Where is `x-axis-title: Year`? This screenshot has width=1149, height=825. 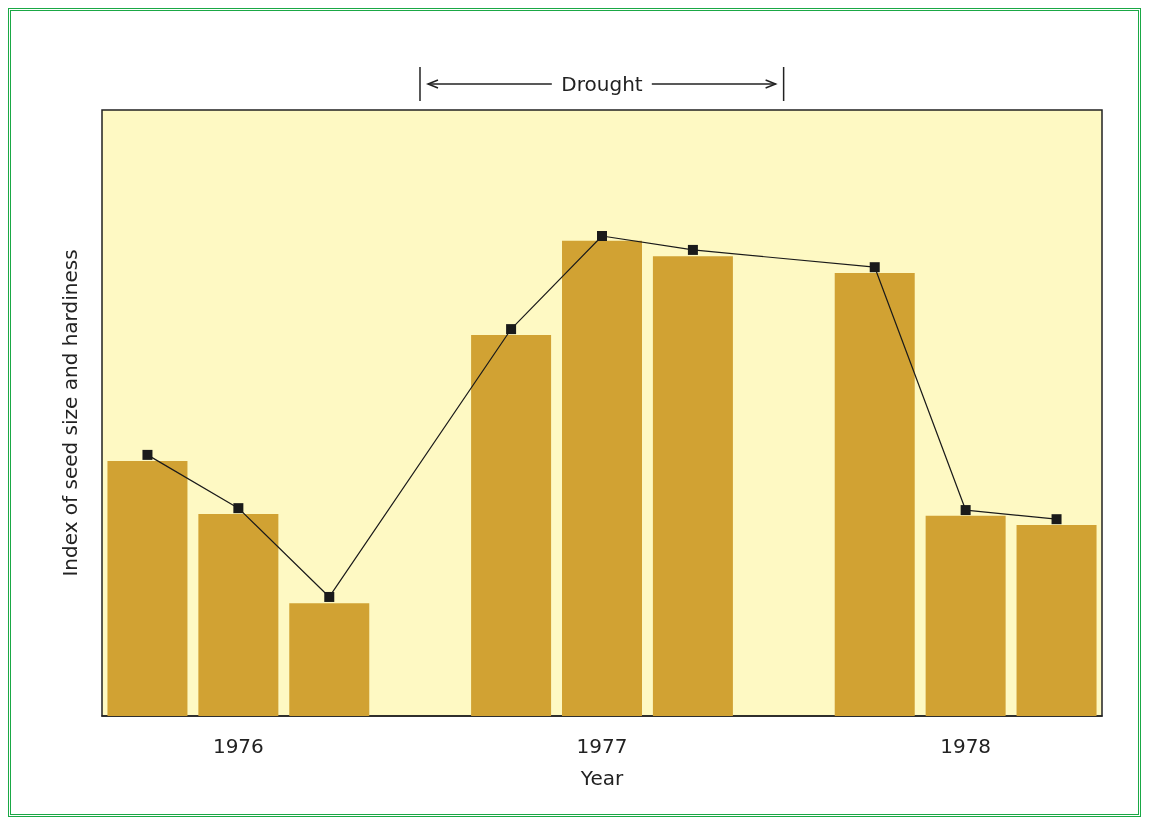 x-axis-title: Year is located at coordinates (601, 778).